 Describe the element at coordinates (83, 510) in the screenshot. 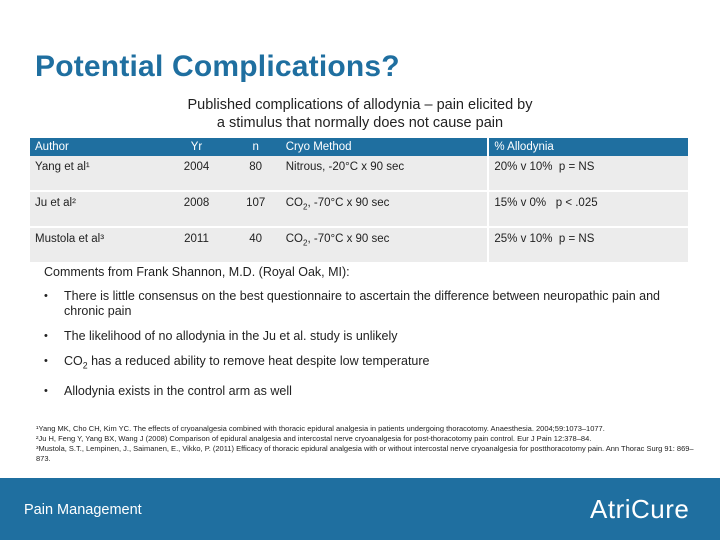

I see `footer-label: Pain Management` at that location.